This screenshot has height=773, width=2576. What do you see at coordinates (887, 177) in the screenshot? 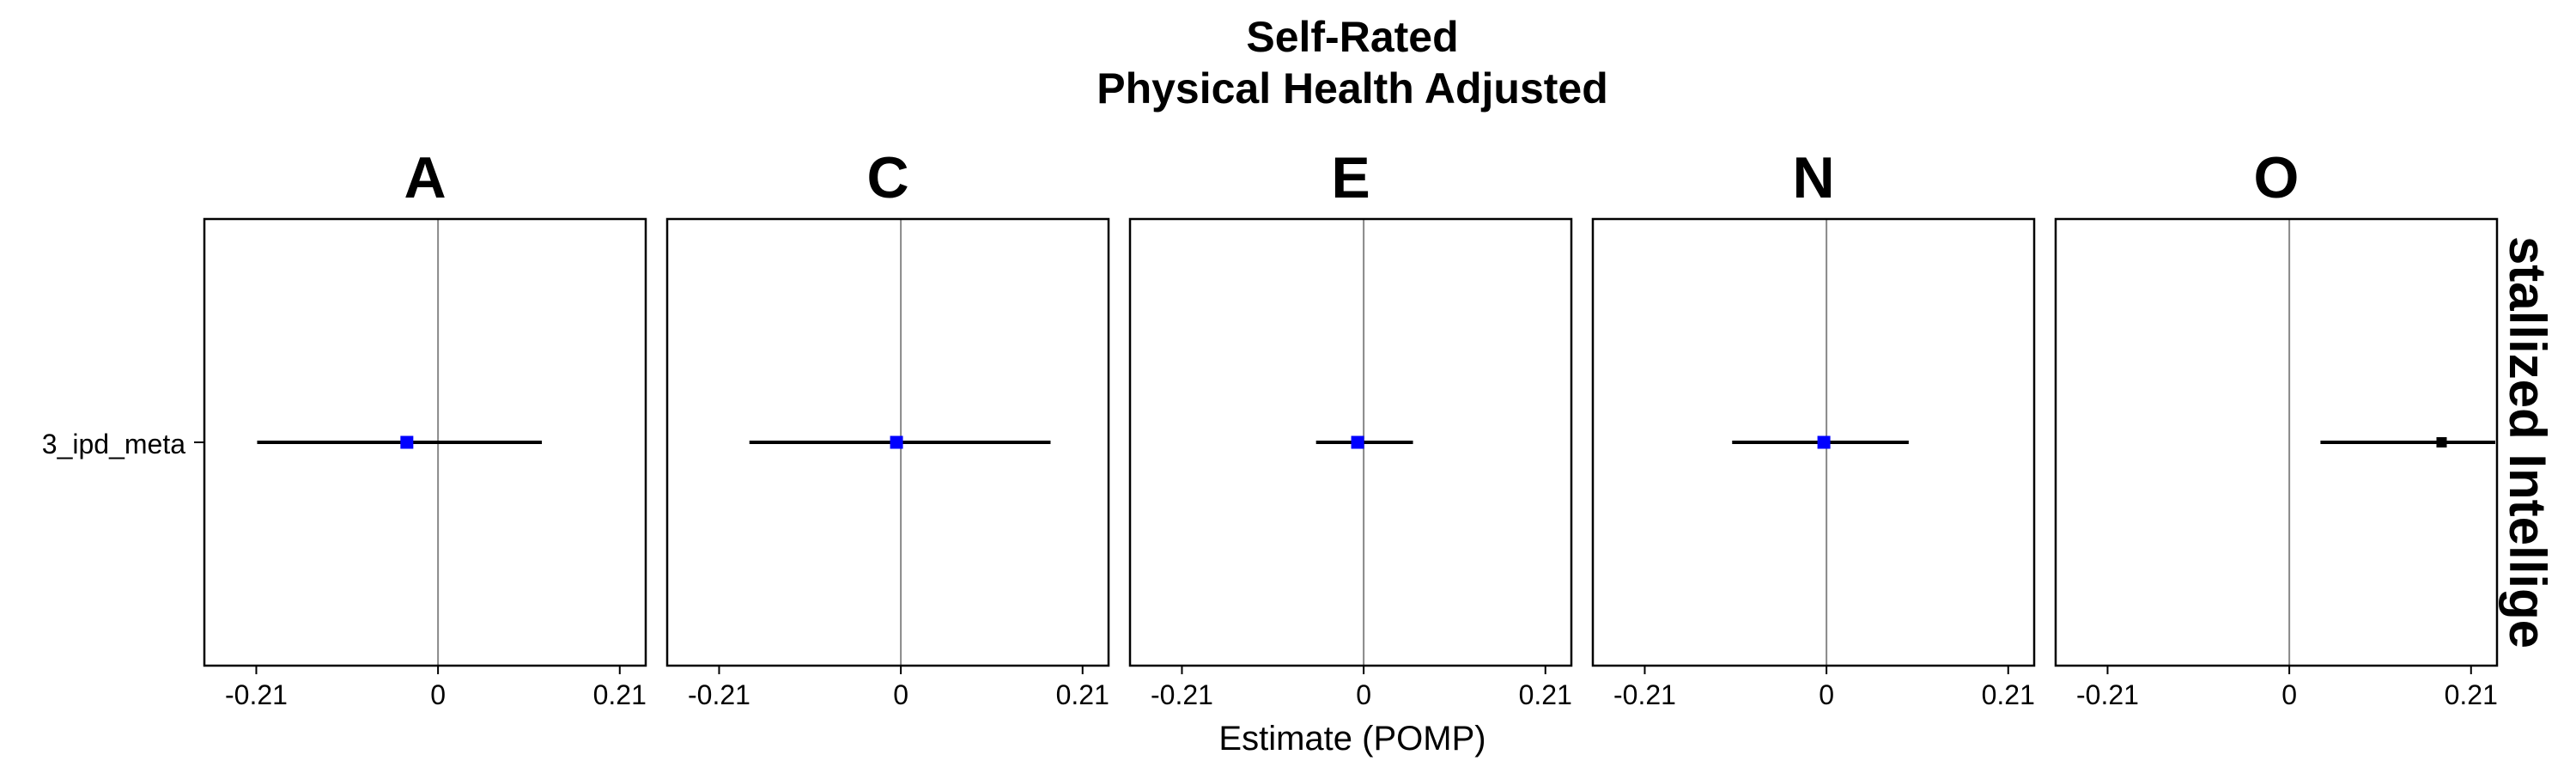
I see `panel-header-C: C` at bounding box center [887, 177].